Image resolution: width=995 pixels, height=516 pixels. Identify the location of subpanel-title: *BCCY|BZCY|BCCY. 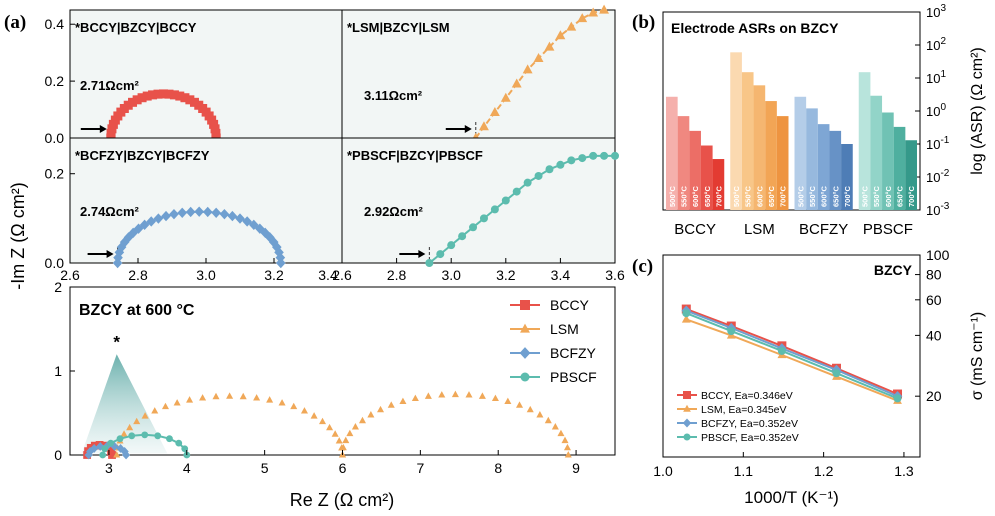
(136, 27).